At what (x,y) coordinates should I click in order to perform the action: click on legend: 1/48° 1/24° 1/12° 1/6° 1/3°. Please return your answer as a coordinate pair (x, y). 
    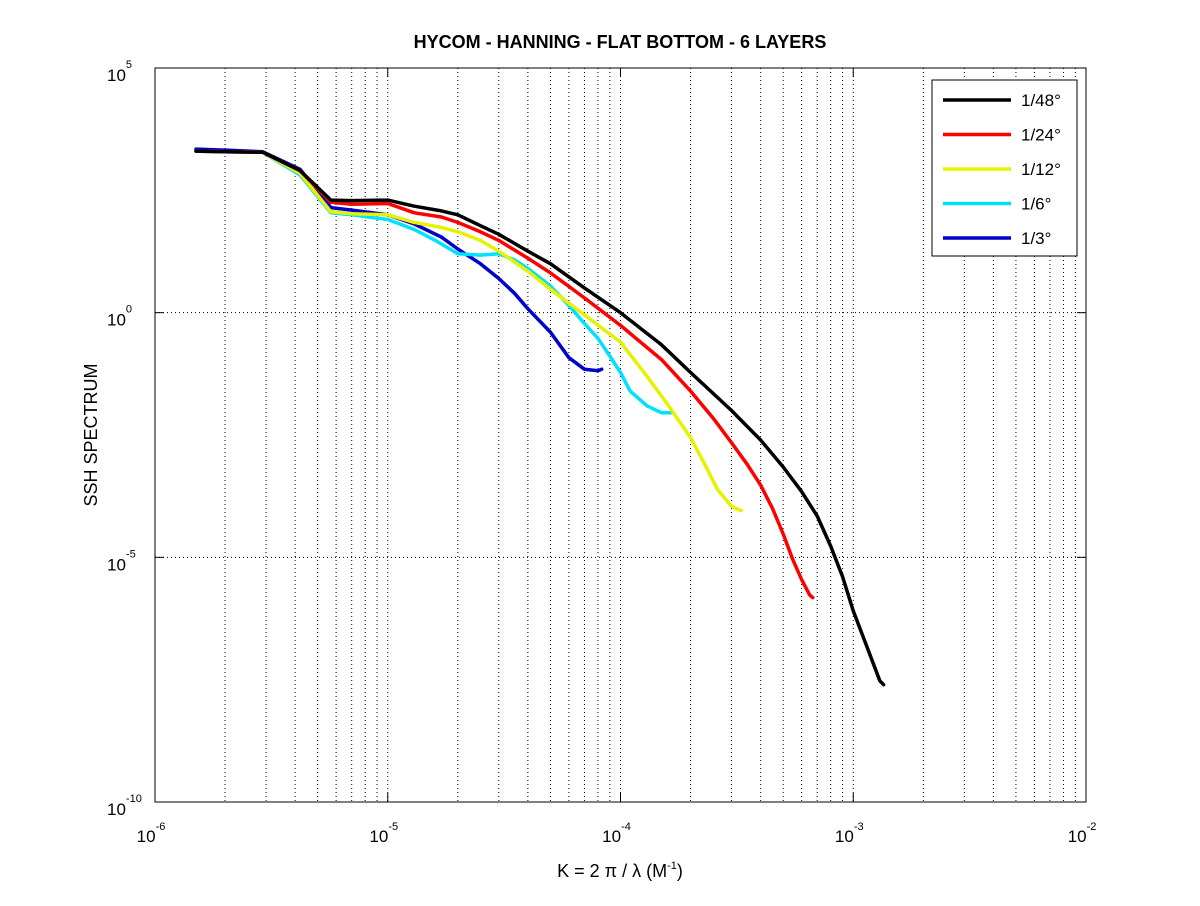
    Looking at the image, I should click on (1004, 168).